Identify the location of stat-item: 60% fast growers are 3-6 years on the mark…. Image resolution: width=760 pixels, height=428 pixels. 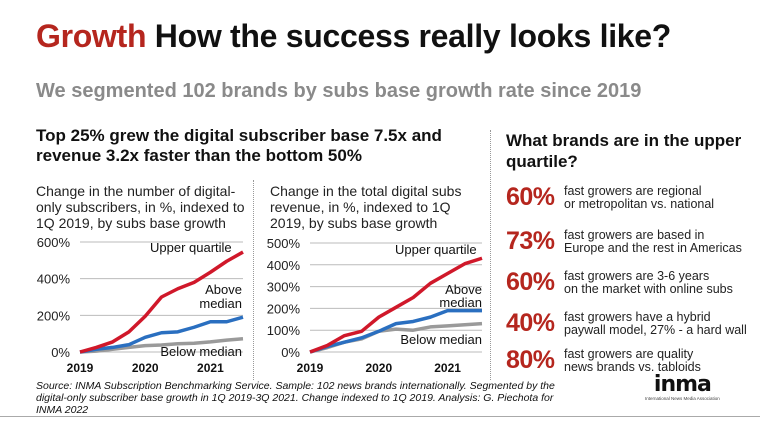
(619, 282).